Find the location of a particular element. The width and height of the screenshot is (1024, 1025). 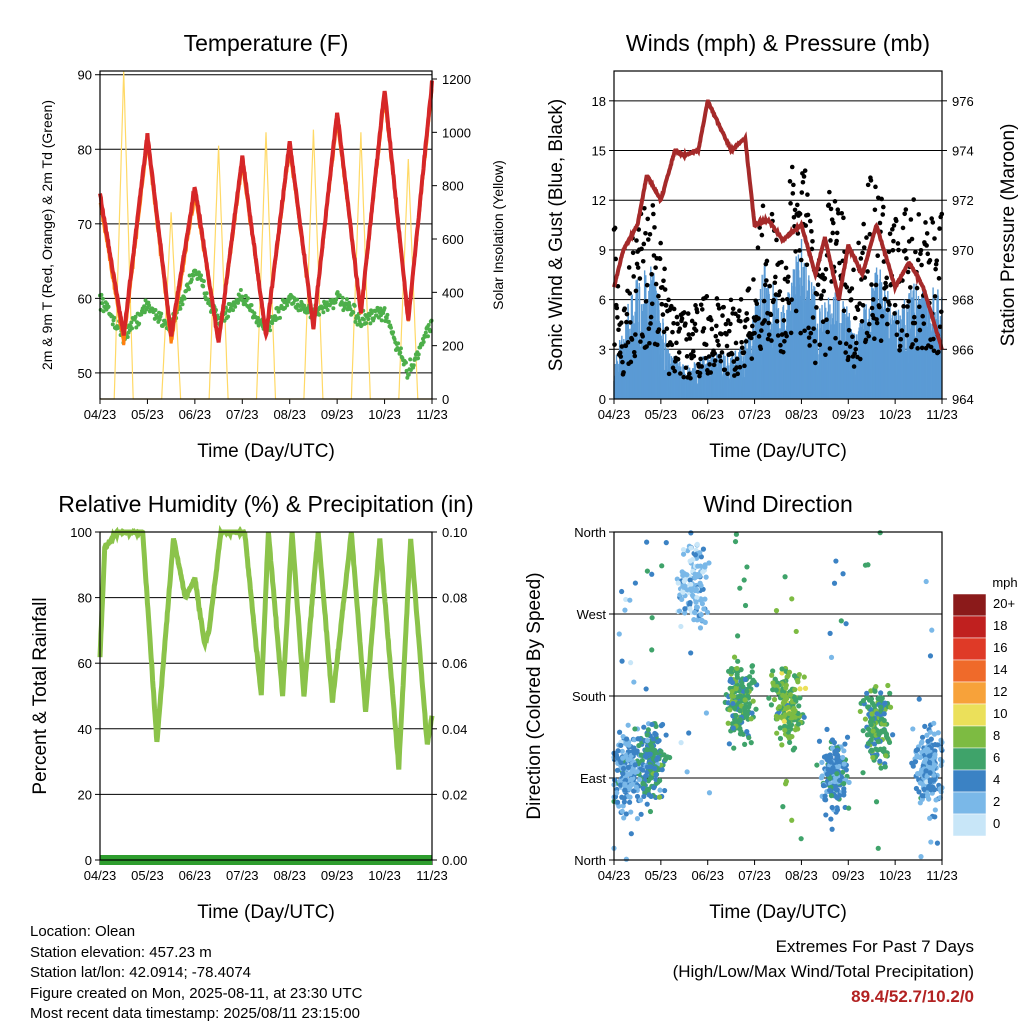

y-tick-label: East is located at coordinates (593, 778).